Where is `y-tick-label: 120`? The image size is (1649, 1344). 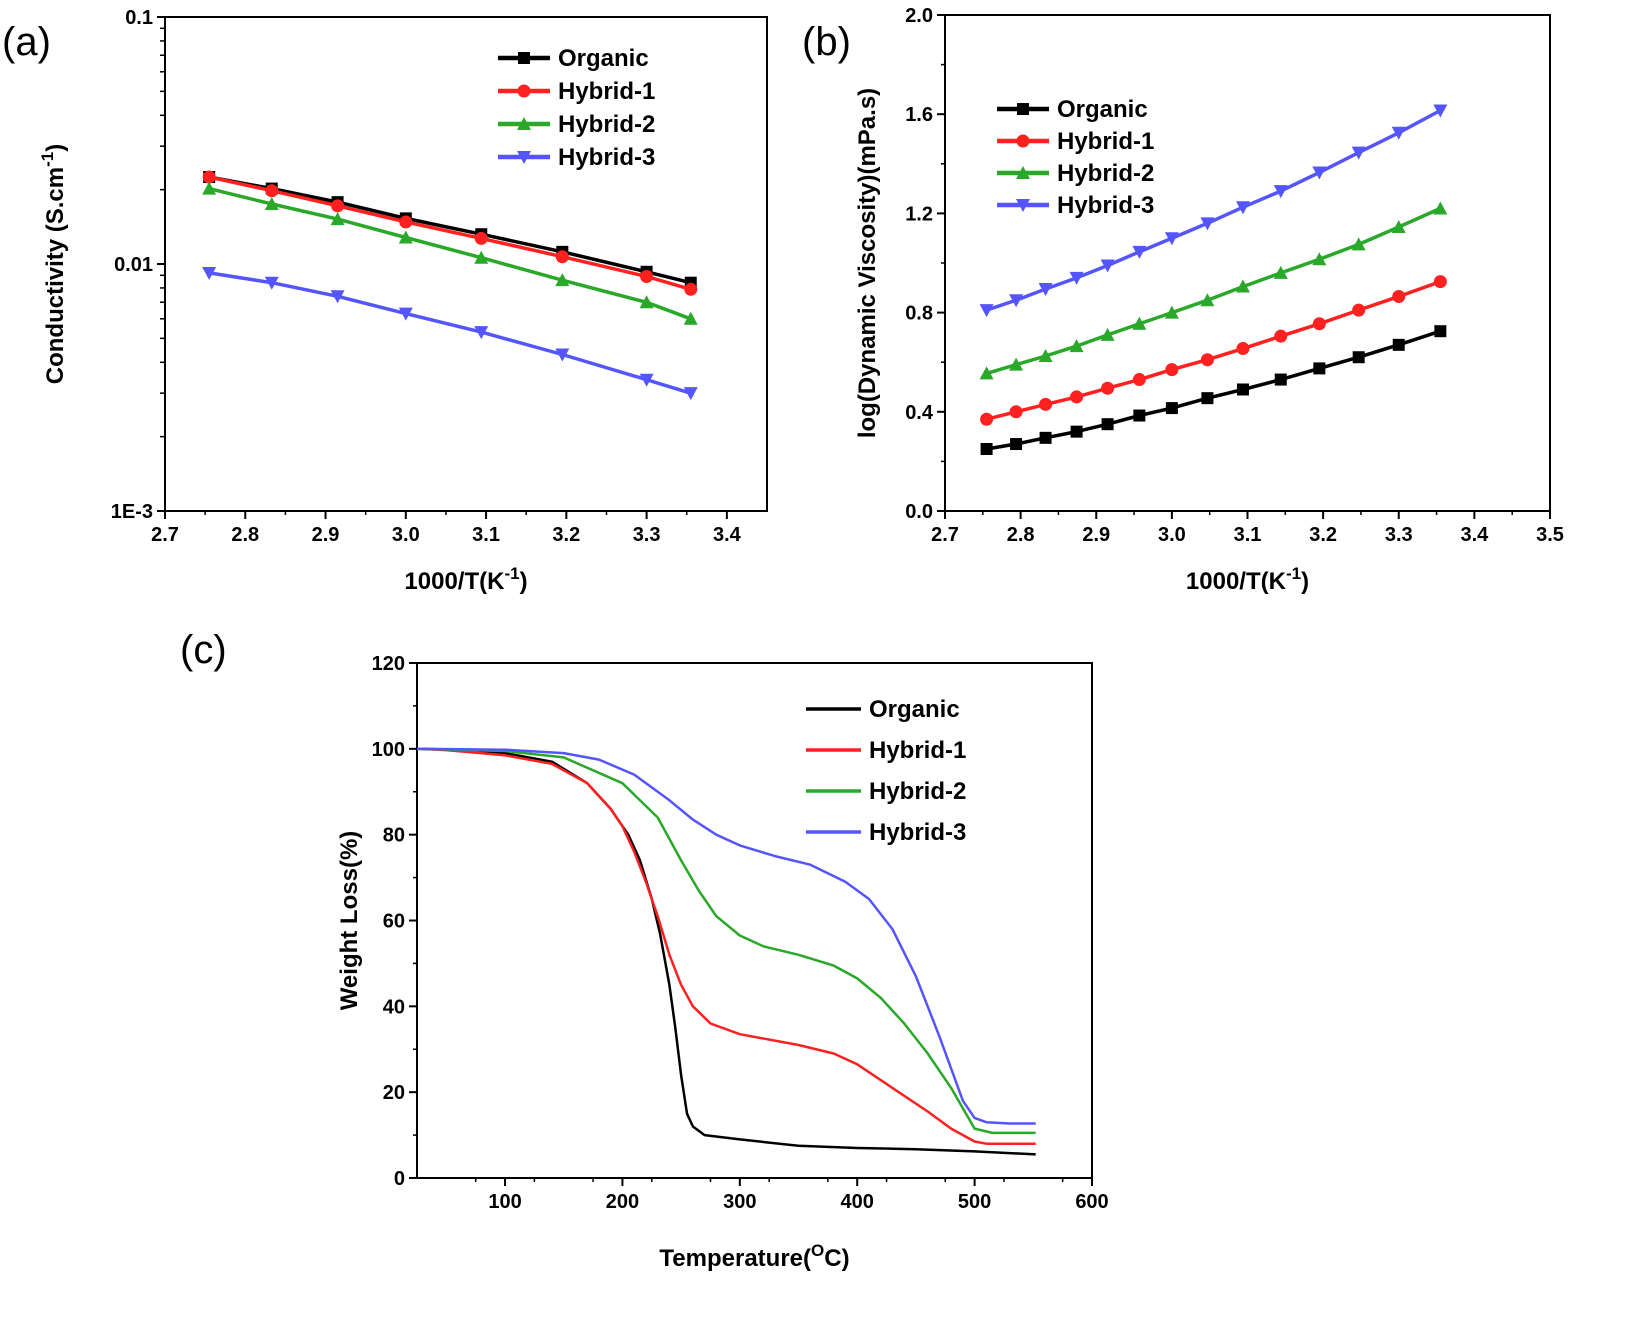 y-tick-label: 120 is located at coordinates (388, 664).